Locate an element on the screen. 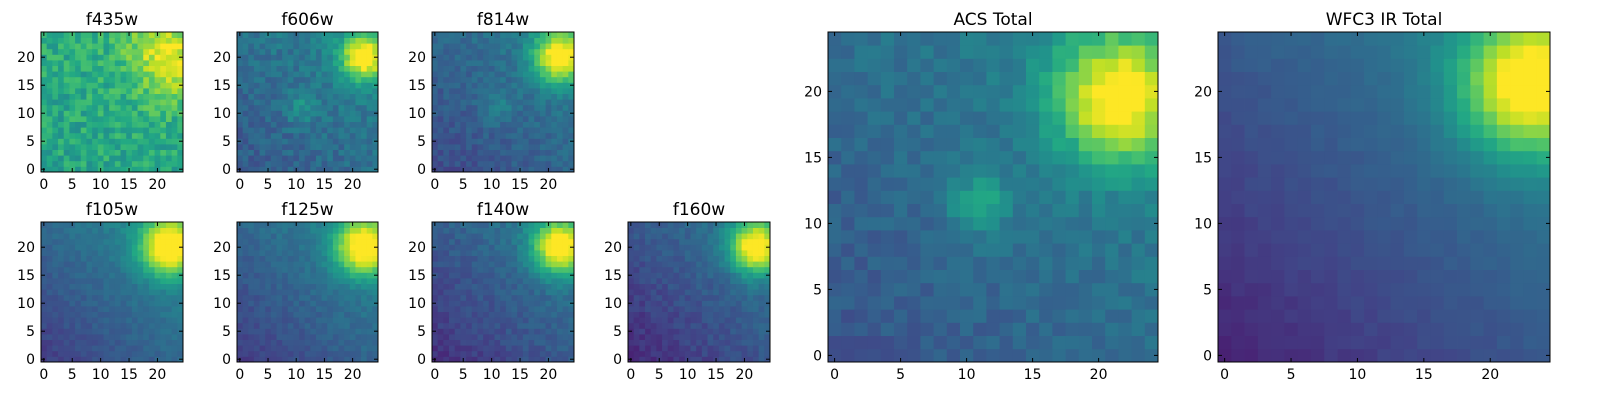 The width and height of the screenshot is (1600, 400). y-tick-label: 10 is located at coordinates (417, 304).